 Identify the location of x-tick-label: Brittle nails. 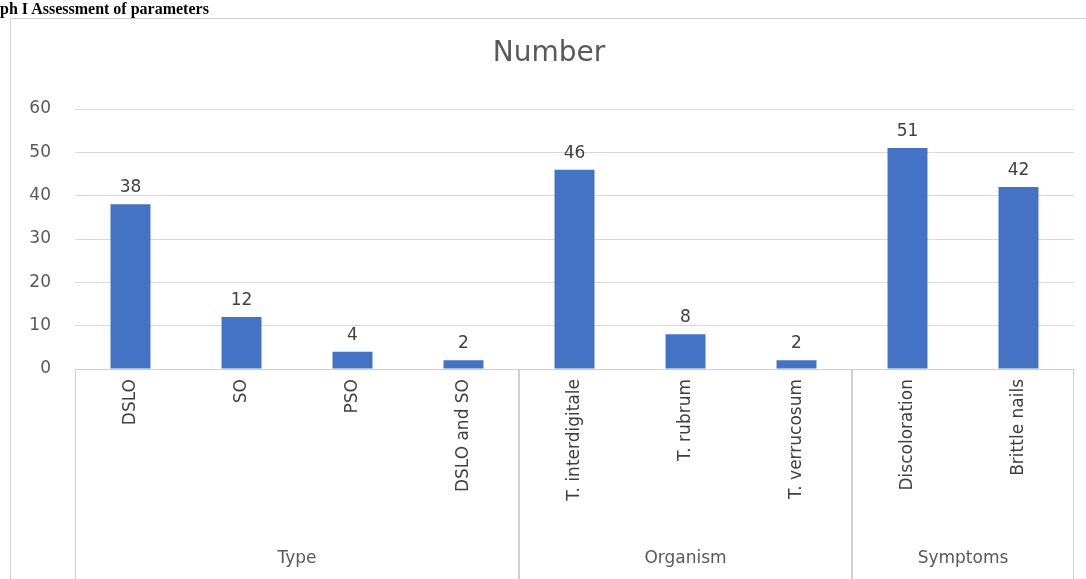
(1016, 427).